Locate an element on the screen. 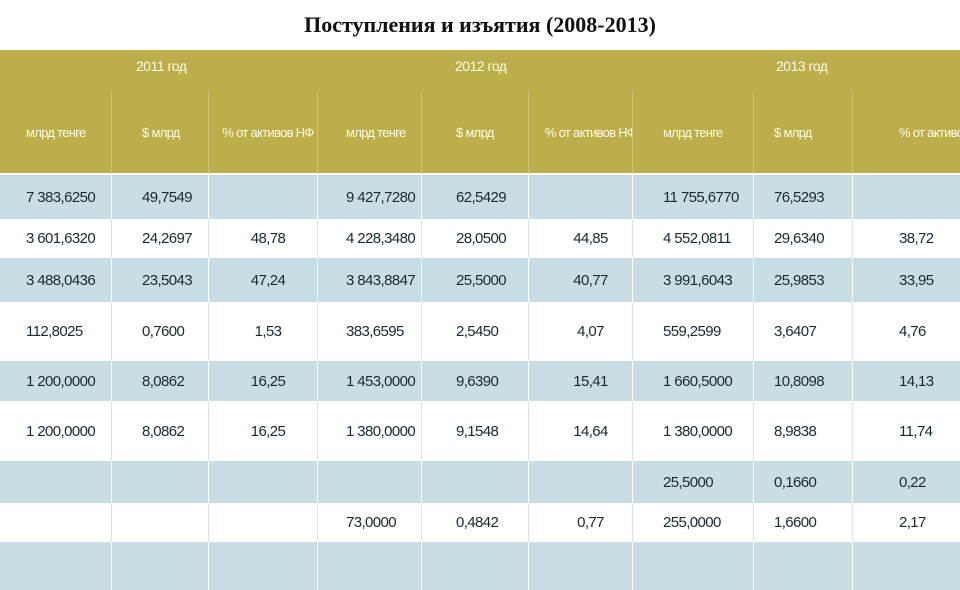 This screenshot has height=590, width=960. year-2011-label: 2011 год is located at coordinates (161, 66).